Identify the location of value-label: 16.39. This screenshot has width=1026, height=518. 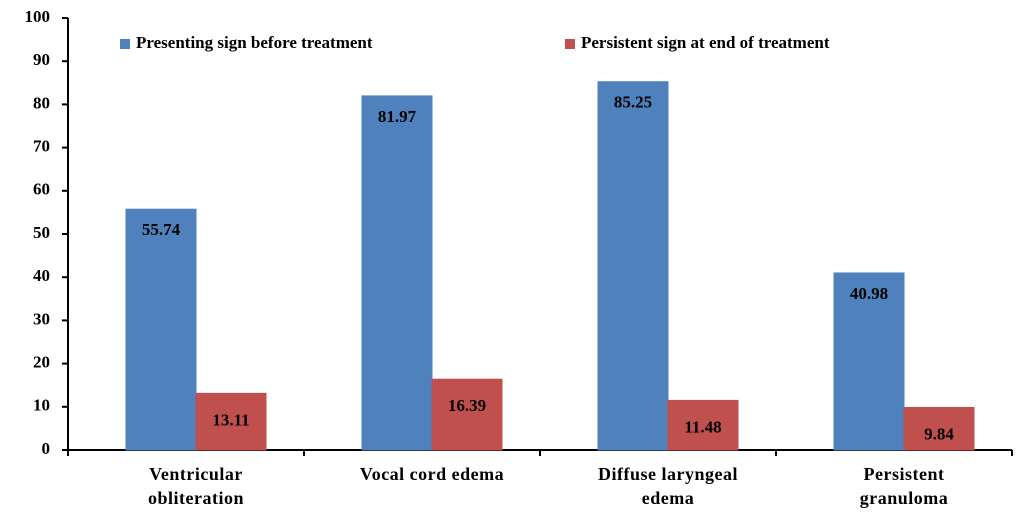
(467, 405).